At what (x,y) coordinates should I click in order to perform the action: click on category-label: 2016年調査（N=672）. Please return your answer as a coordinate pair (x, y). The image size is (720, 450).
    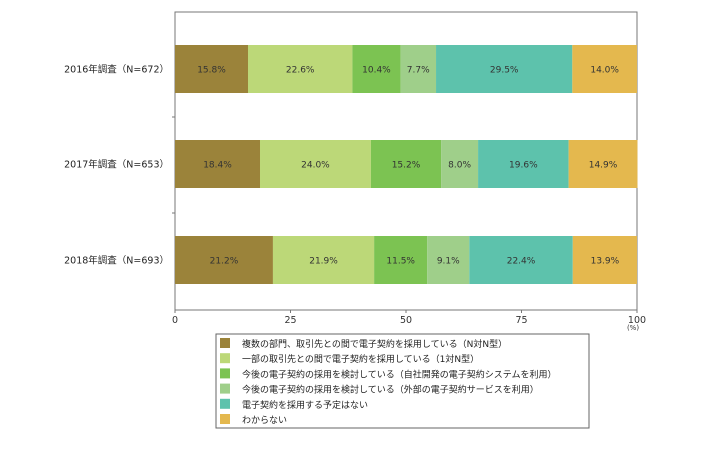
    Looking at the image, I should click on (116, 70).